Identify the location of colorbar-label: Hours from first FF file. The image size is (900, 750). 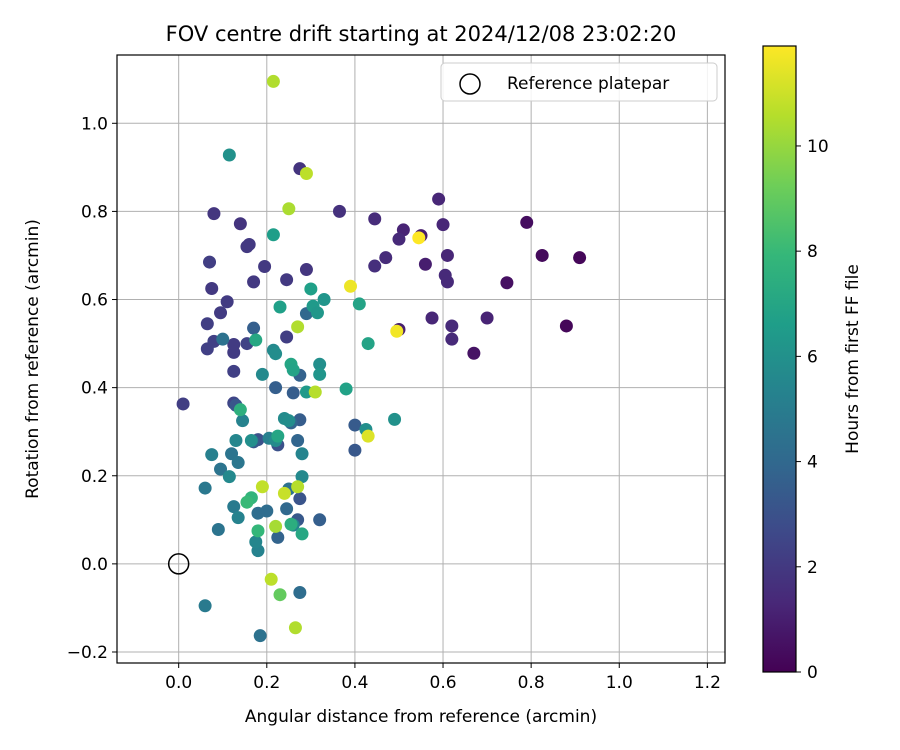
(853, 359).